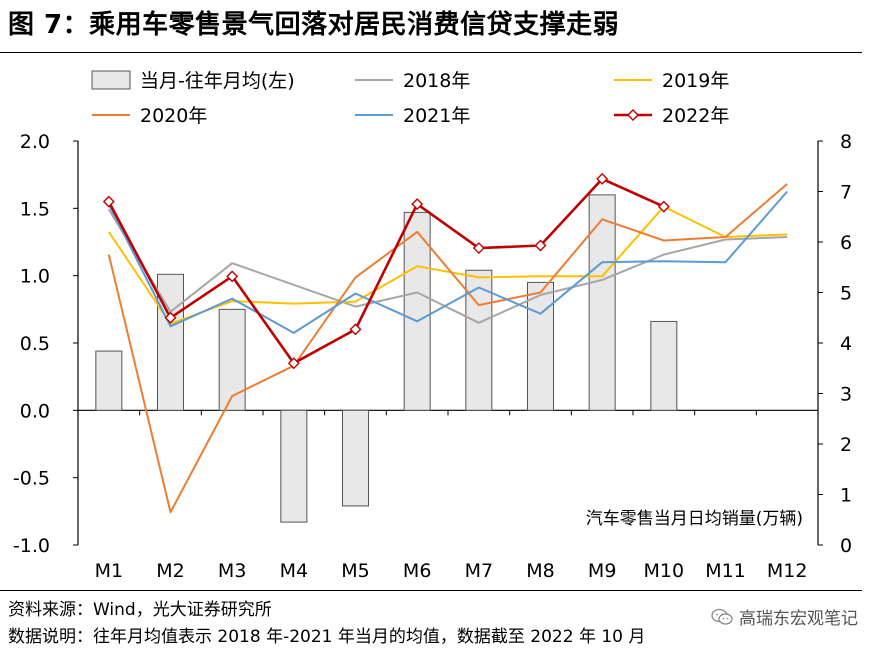  Describe the element at coordinates (694, 519) in the screenshot. I see `right-axis-title: 汽车零售当月日均销量(万辆)` at that location.